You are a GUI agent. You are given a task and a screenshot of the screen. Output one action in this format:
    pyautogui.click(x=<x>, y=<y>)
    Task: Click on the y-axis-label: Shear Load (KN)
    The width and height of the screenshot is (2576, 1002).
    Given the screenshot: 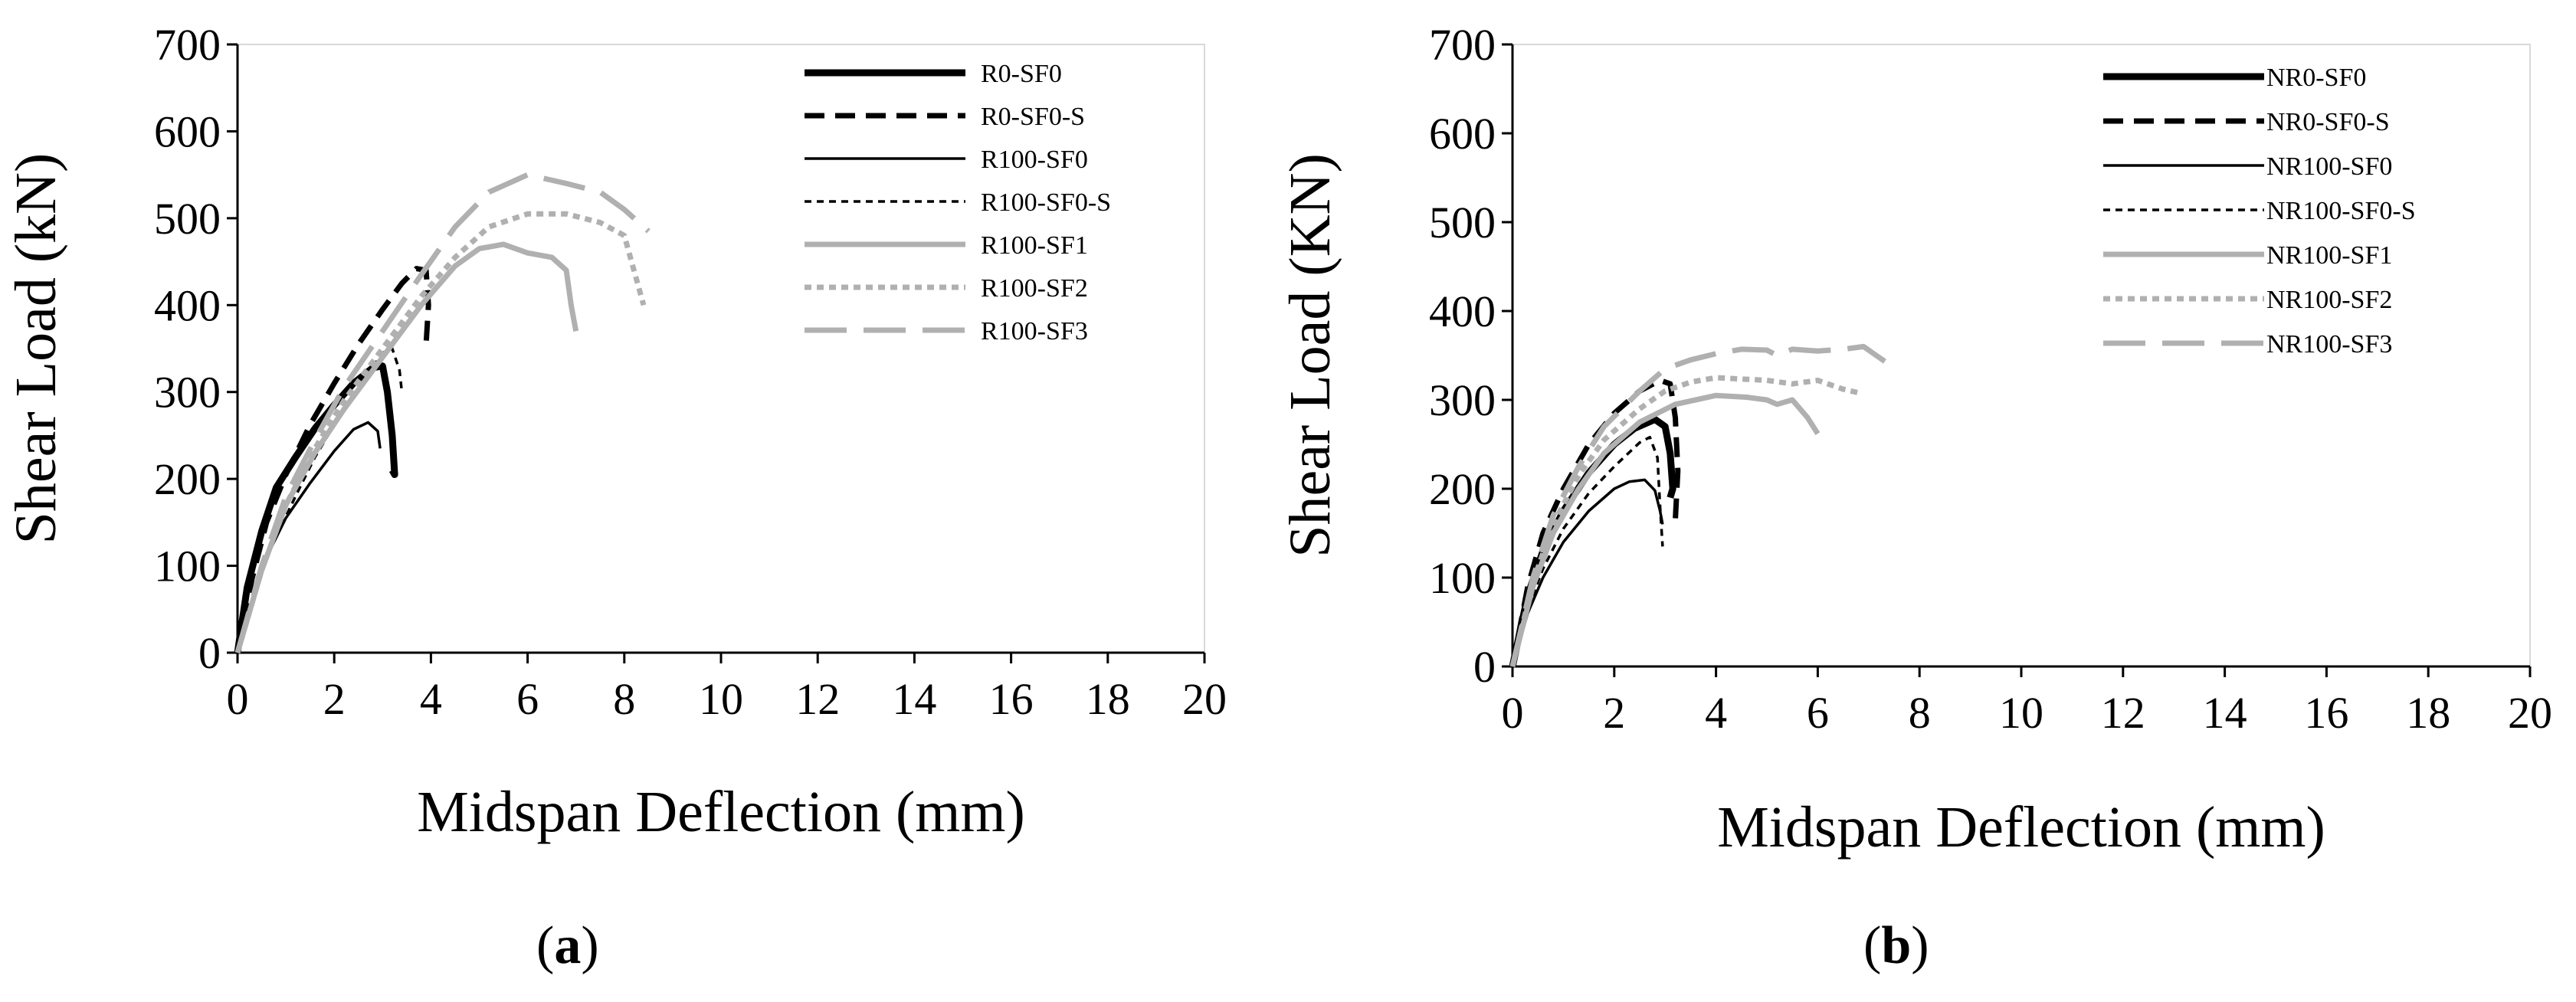 What is the action you would take?
    pyautogui.click(x=1310, y=355)
    